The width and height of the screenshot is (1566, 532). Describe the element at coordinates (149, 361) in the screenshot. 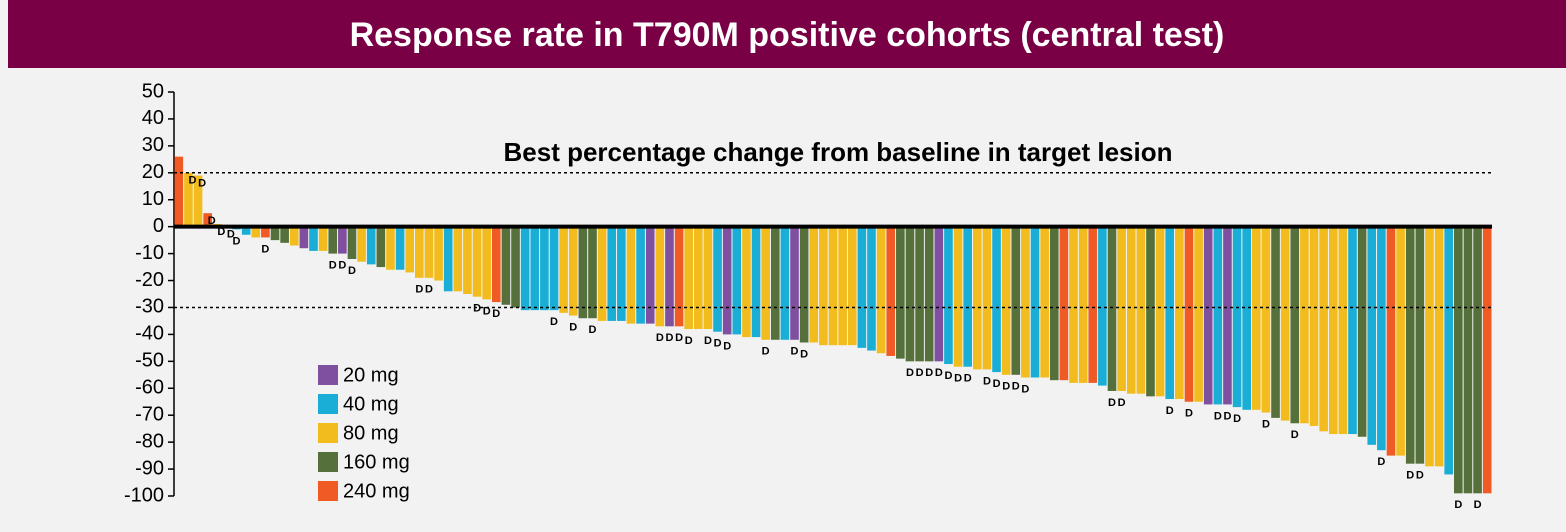

I see `y-tick-label: -50` at that location.